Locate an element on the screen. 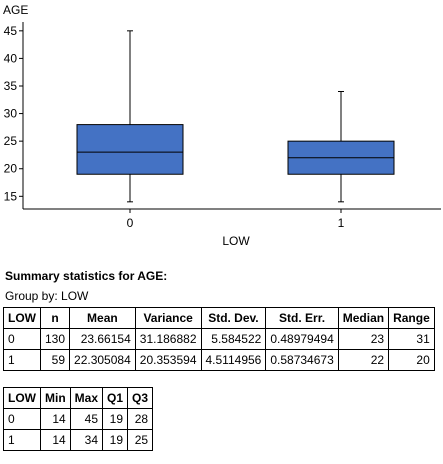 This screenshot has width=443, height=464. column-header: Range is located at coordinates (411, 318).